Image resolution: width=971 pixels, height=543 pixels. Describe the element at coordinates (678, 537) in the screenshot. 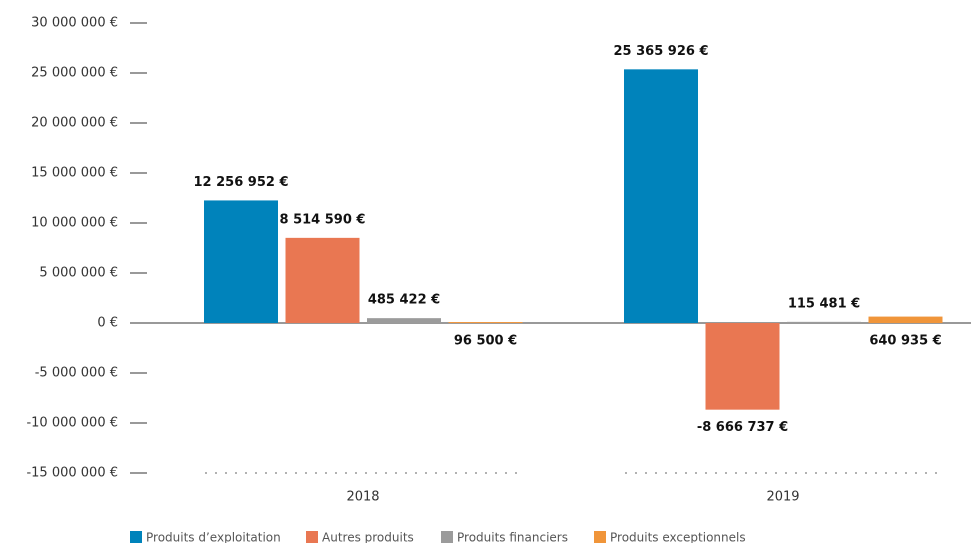

I see `legend-label: Produits exceptionnels` at that location.